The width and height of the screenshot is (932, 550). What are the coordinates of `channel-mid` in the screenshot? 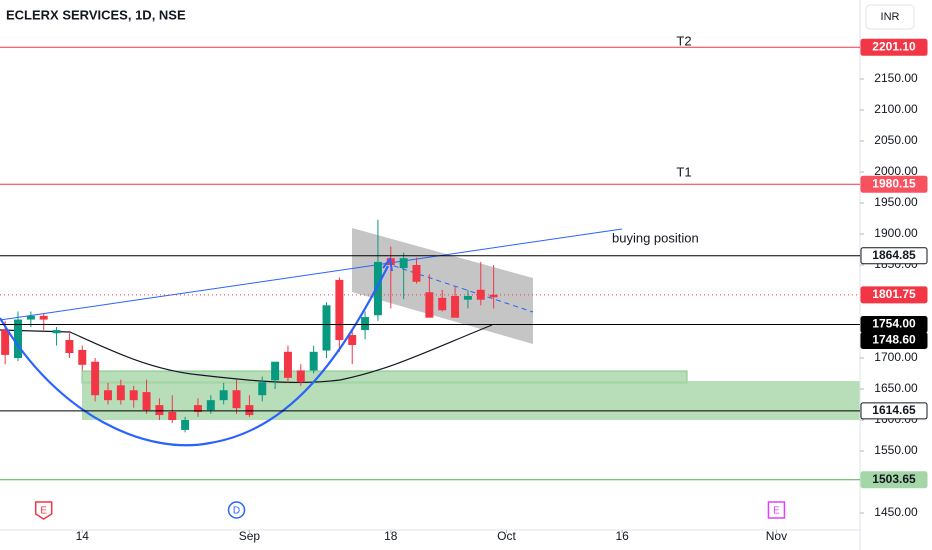 It's located at (459, 287).